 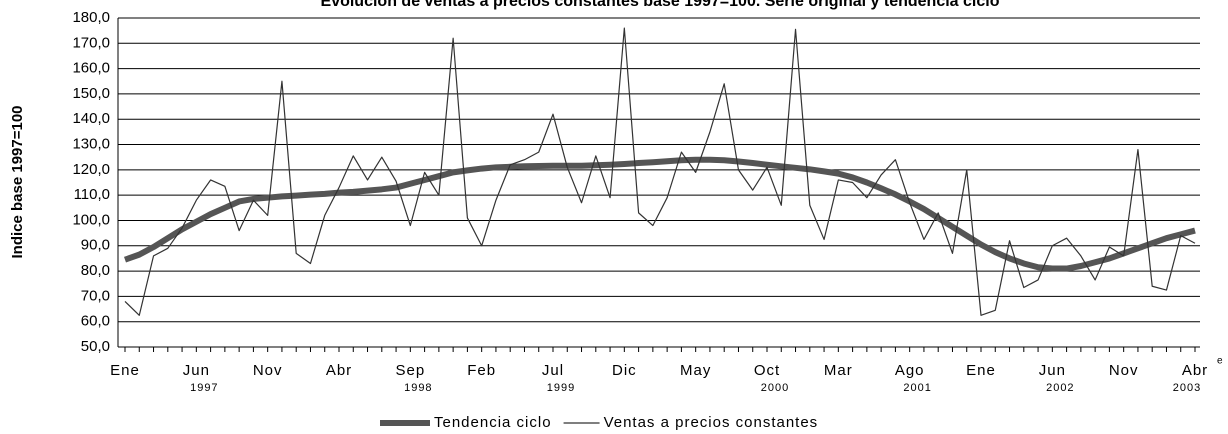 What do you see at coordinates (493, 422) in the screenshot?
I see `legend-label: Tendencia ciclo` at bounding box center [493, 422].